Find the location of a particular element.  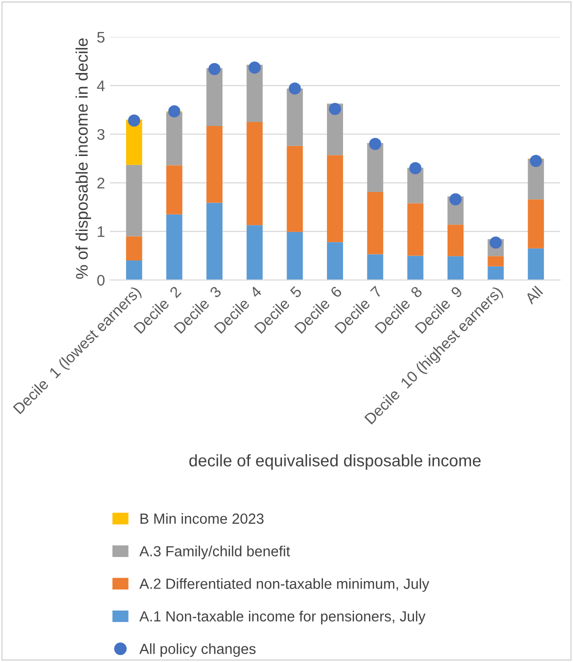

x-tick-label: All is located at coordinates (533, 295).